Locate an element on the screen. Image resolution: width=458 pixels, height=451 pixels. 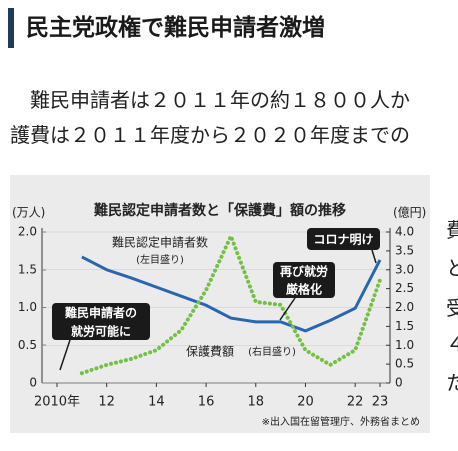
source: ※出入国在留管理庁、外務省まとめ is located at coordinates (341, 421).